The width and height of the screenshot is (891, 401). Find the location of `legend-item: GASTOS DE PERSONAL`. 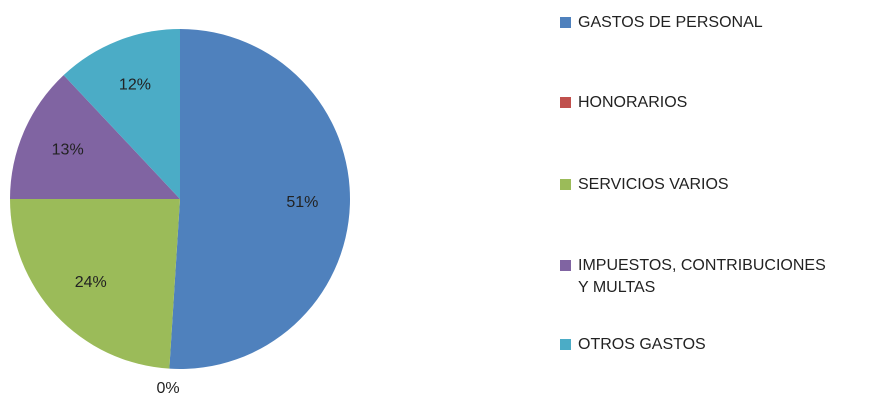

legend-item: GASTOS DE PERSONAL is located at coordinates (699, 24).